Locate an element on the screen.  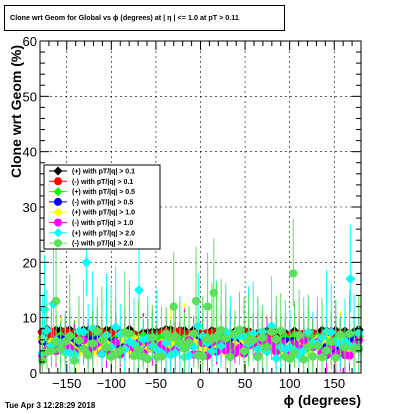
x-tick-label: 150 is located at coordinates (334, 383).